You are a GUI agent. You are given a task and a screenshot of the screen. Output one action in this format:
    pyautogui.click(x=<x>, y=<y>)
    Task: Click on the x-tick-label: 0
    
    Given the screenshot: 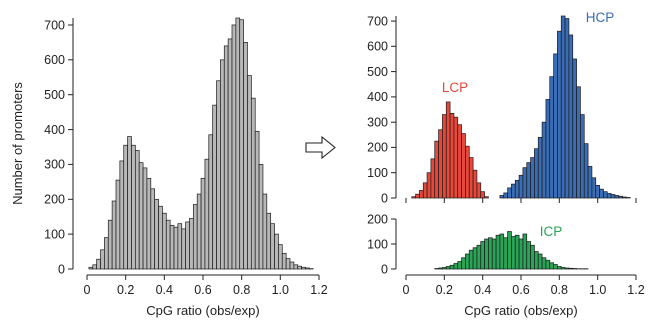 What is the action you would take?
    pyautogui.click(x=87, y=290)
    